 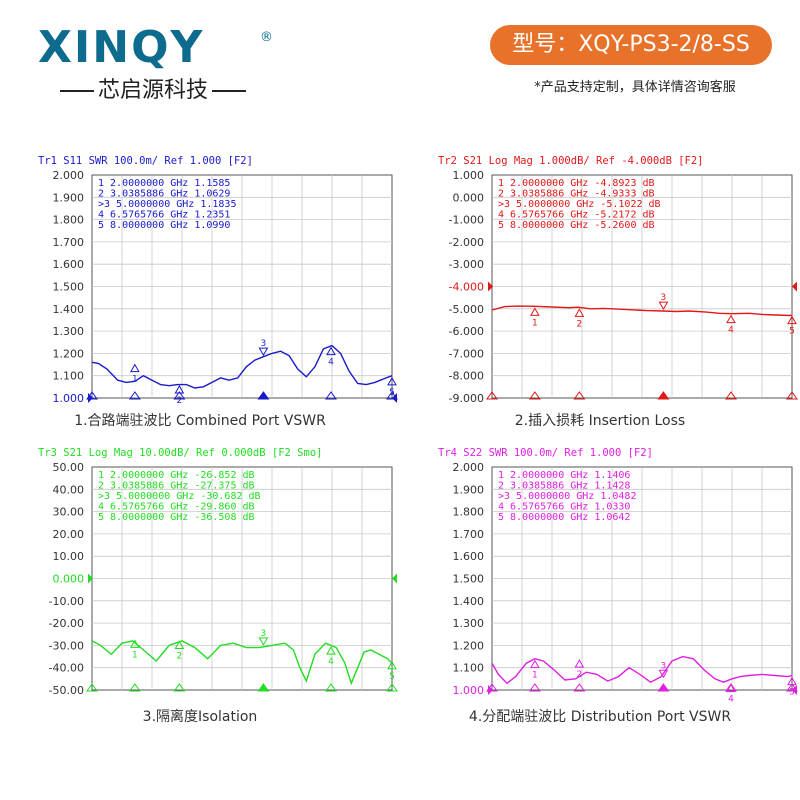 What do you see at coordinates (469, 668) in the screenshot?
I see `chart-3-ytick: 1.100` at bounding box center [469, 668].